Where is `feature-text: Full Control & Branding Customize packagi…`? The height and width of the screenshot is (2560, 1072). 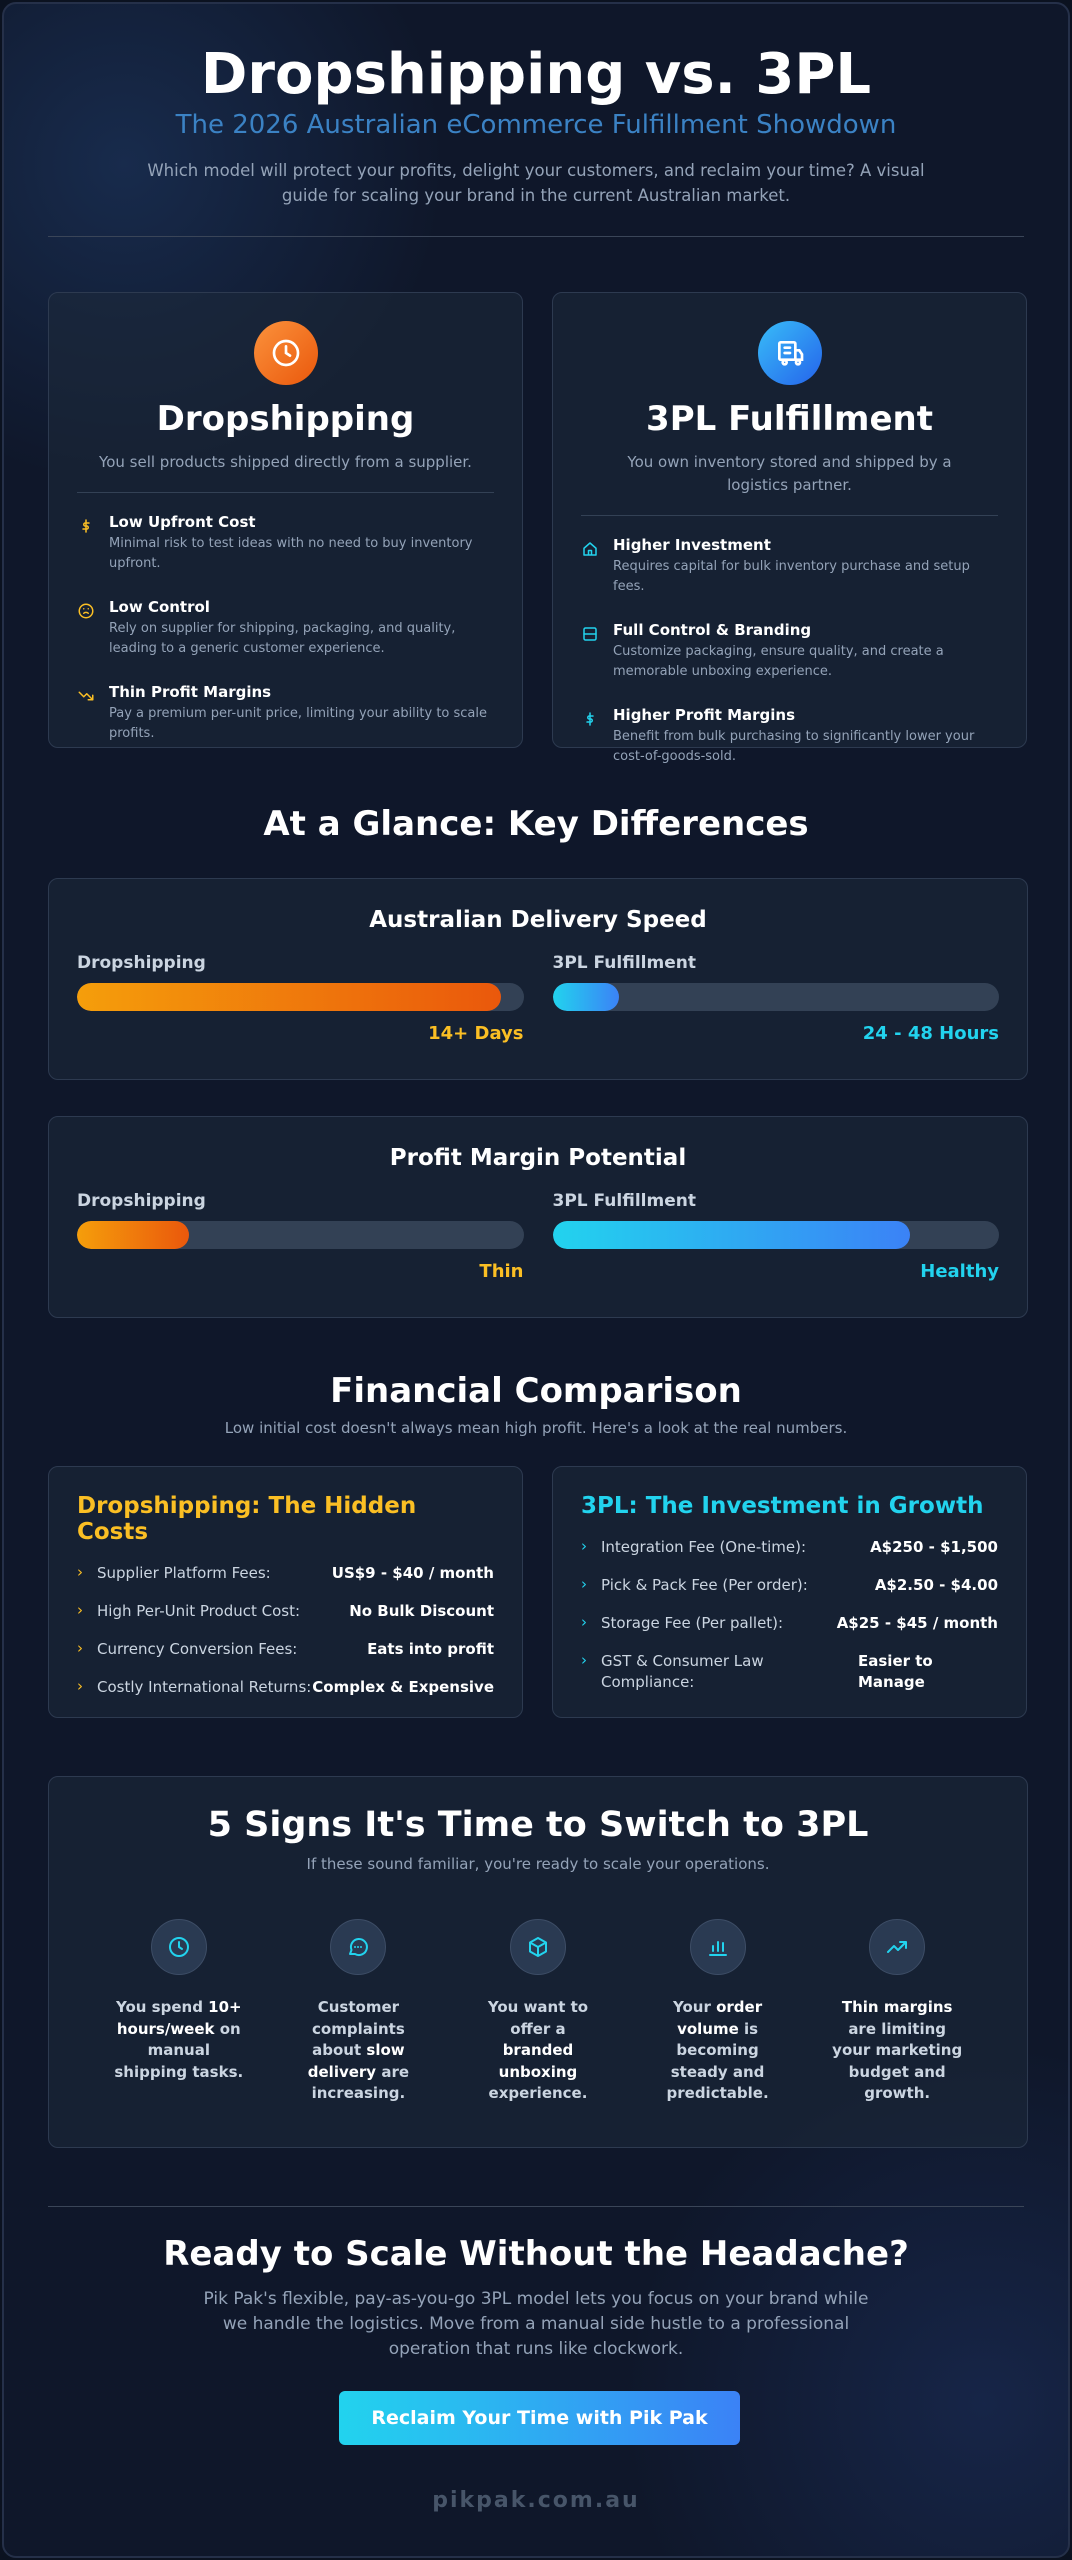 feature-text: Full Control & Branding Customize packagi… is located at coordinates (805, 651).